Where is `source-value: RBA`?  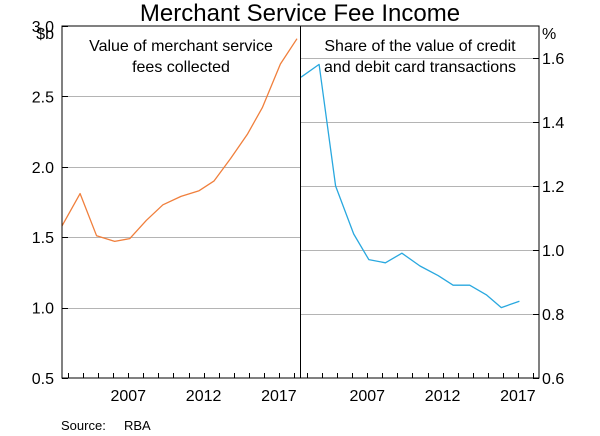 source-value: RBA is located at coordinates (137, 425).